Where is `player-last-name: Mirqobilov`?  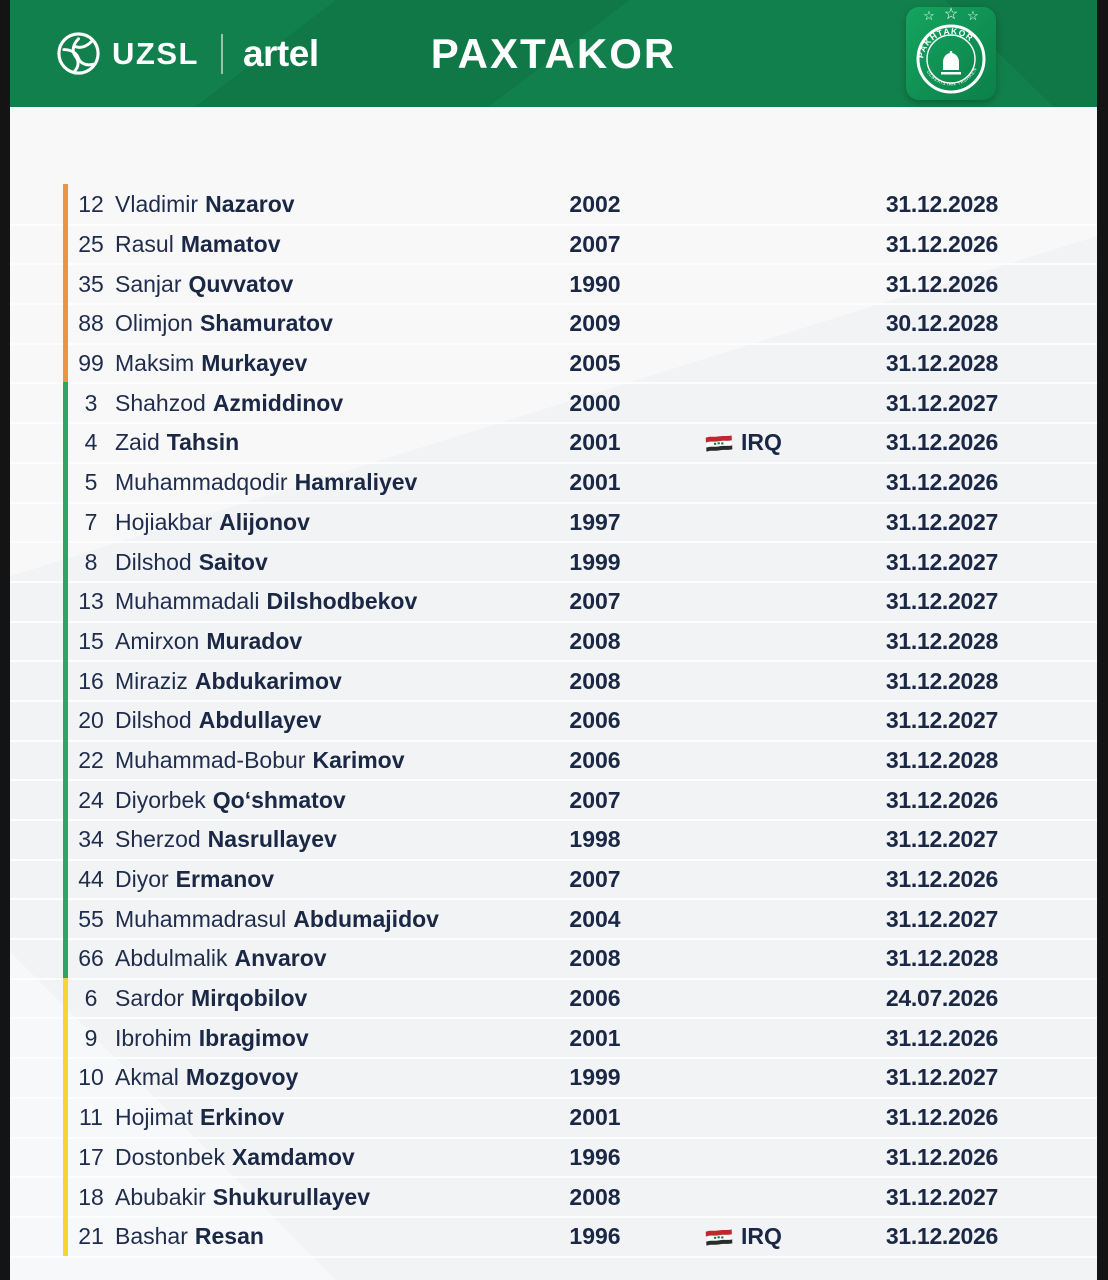
player-last-name: Mirqobilov is located at coordinates (249, 998).